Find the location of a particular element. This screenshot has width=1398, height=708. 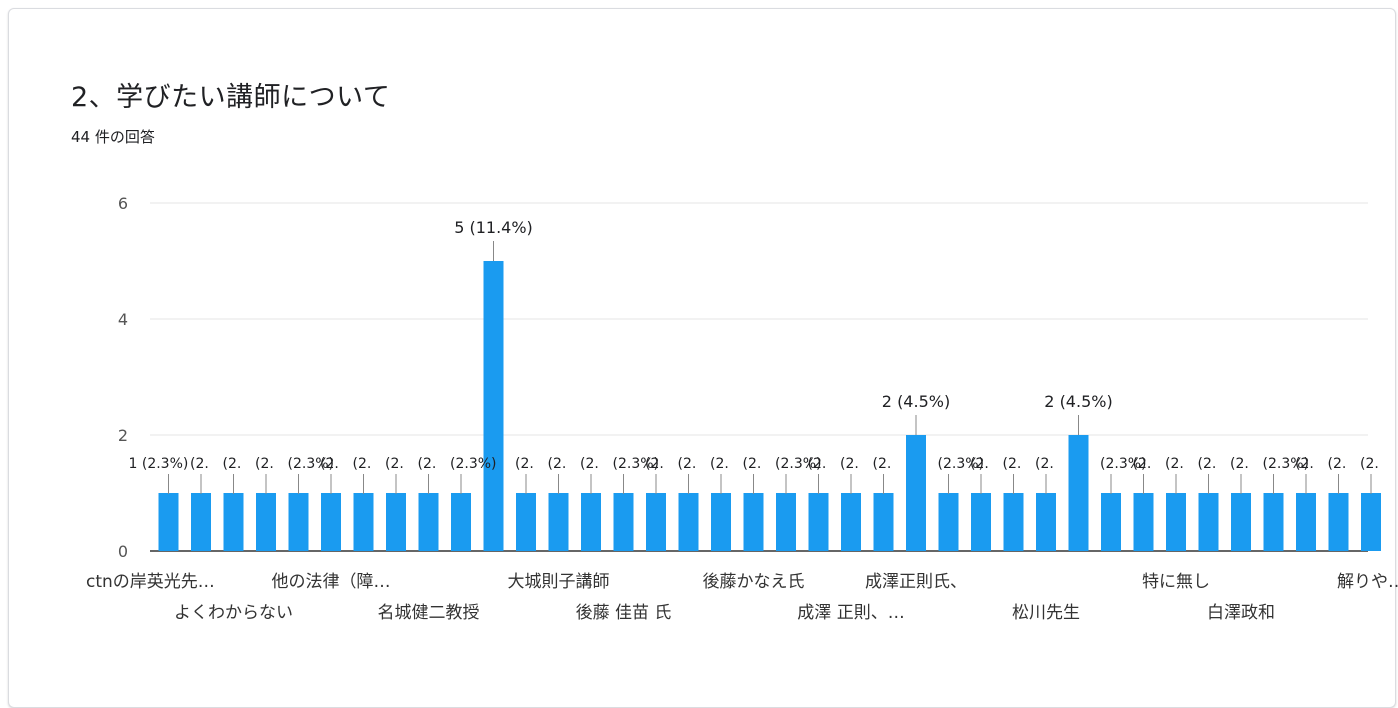

chart-title: 2、学びたい講師について is located at coordinates (231, 97).